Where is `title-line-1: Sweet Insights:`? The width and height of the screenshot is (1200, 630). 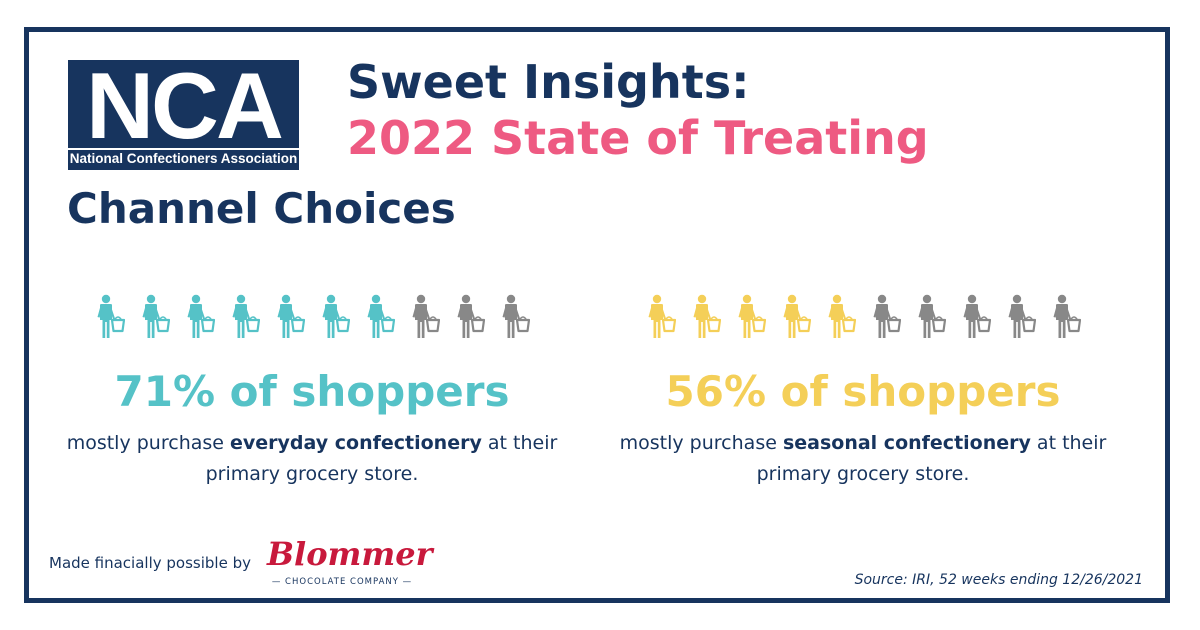
title-line-1: Sweet Insights: is located at coordinates (548, 82).